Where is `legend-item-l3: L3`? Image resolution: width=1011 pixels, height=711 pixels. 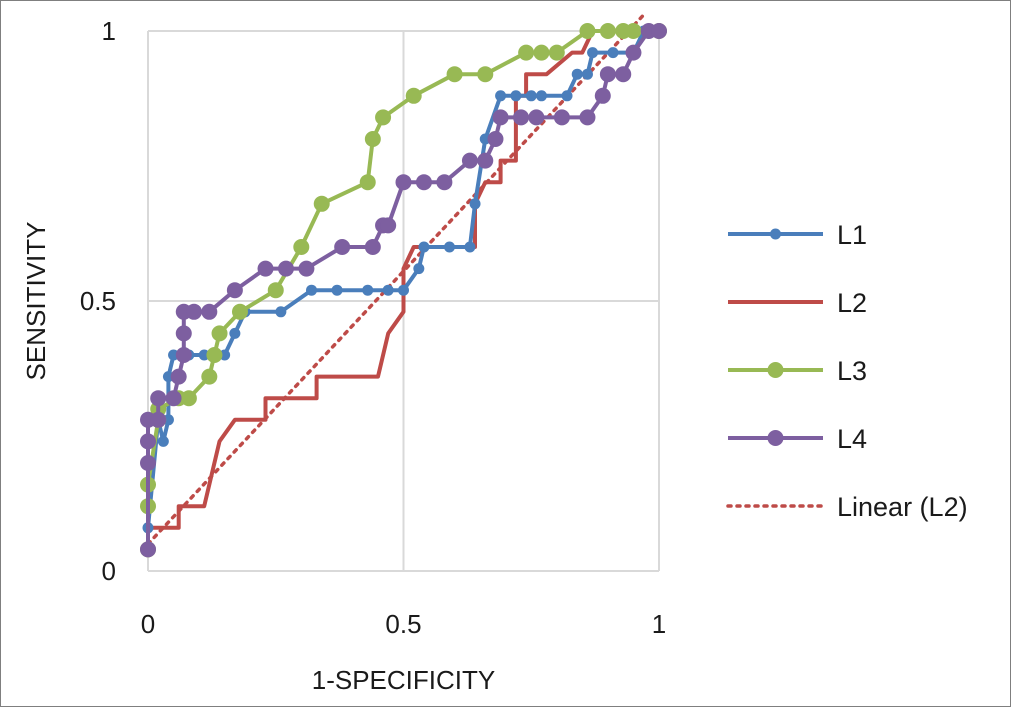 legend-item-l3: L3 is located at coordinates (797, 371).